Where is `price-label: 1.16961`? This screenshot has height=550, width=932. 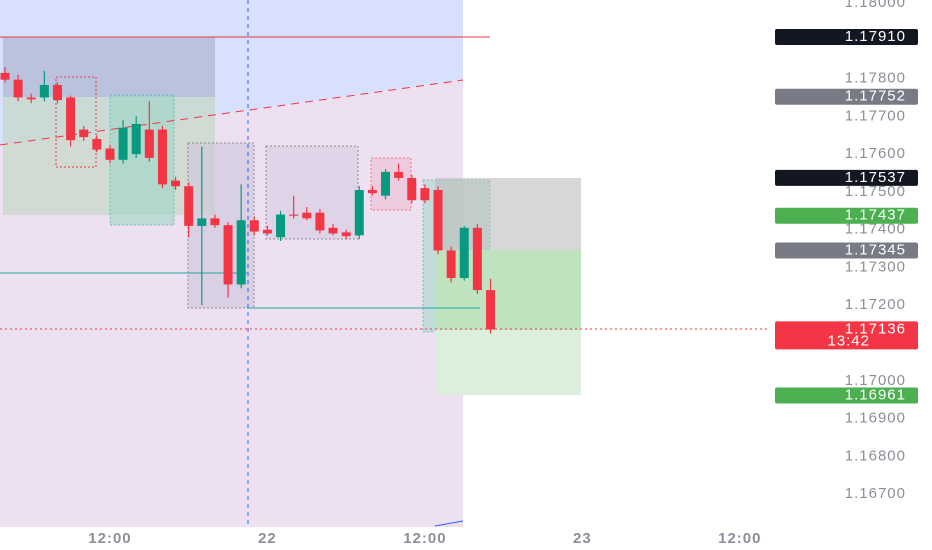 price-label: 1.16961 is located at coordinates (875, 395).